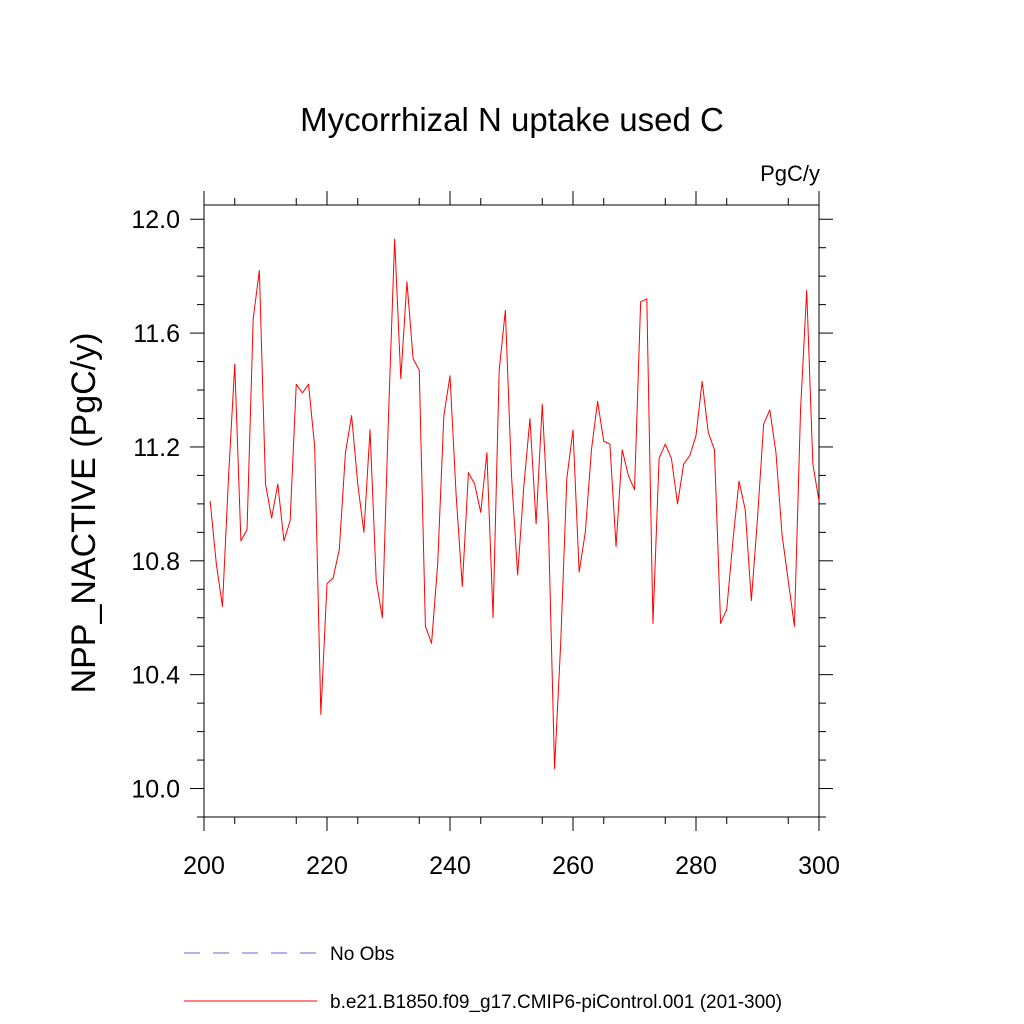  Describe the element at coordinates (362, 954) in the screenshot. I see `legend-label-no-obs: No Obs` at that location.